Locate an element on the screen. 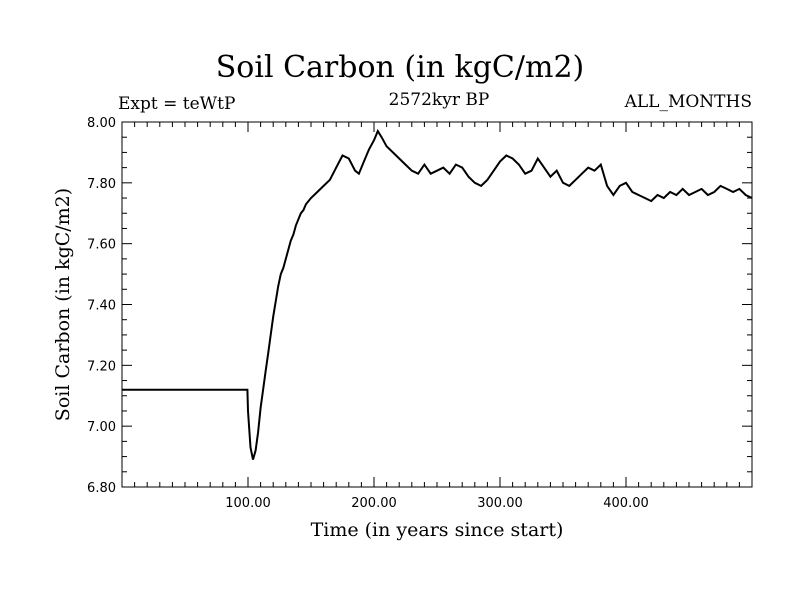  experiment-label: Expt = teWtP is located at coordinates (177, 104).